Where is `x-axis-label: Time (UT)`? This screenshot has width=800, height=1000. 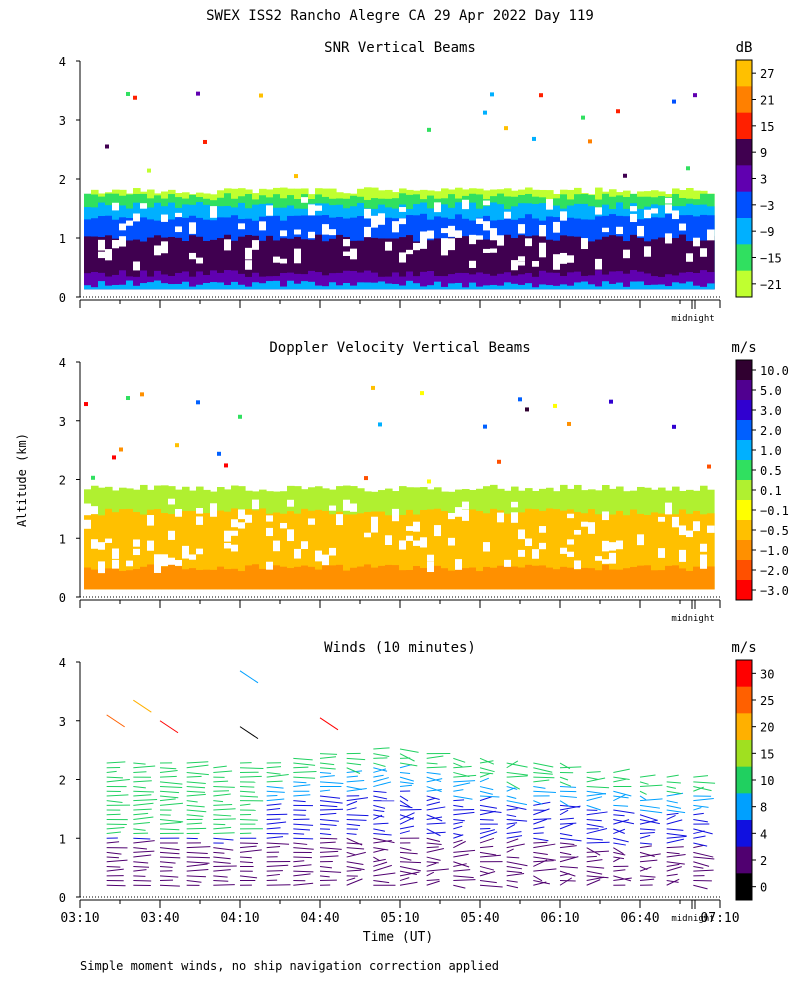 x-axis-label: Time (UT) is located at coordinates (398, 937).